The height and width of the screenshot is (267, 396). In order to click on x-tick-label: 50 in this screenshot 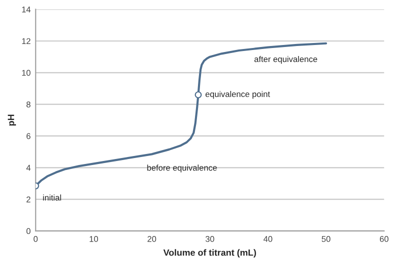, I will do `click(326, 239)`.